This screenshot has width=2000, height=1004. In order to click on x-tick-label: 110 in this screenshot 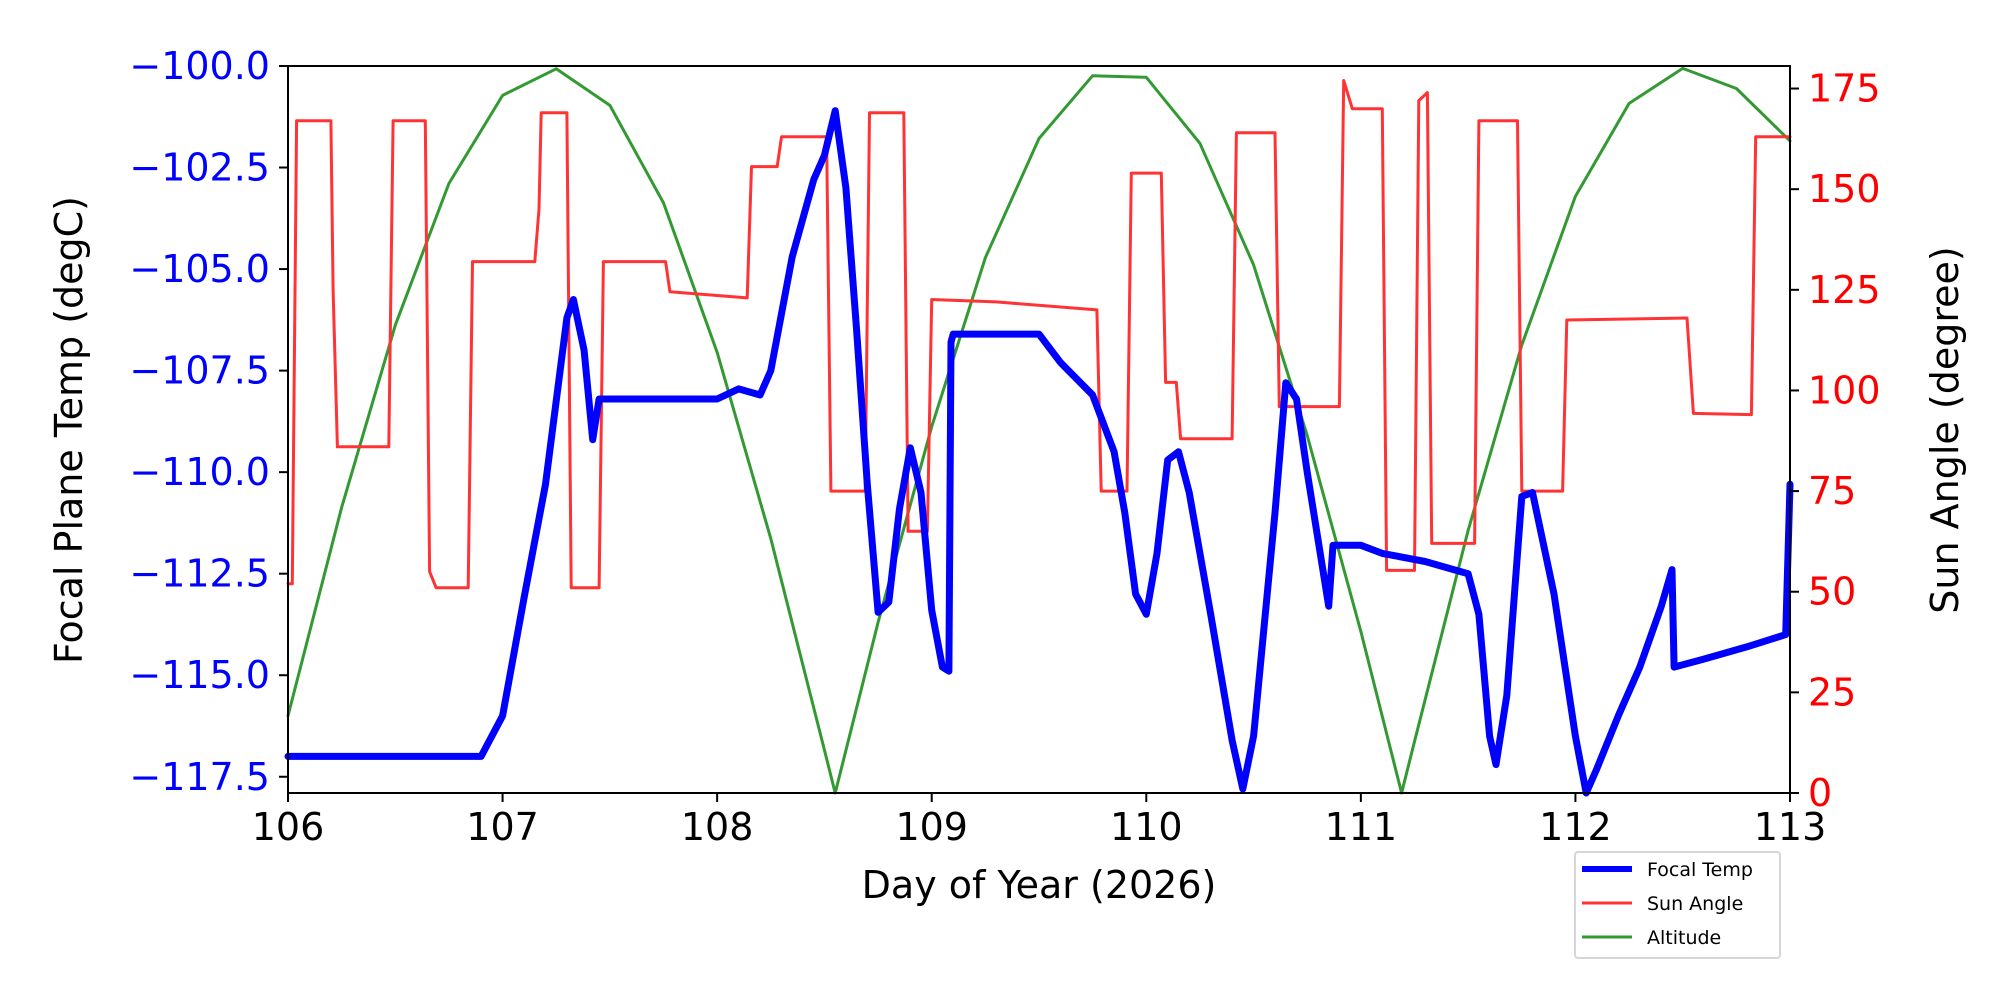, I will do `click(1146, 827)`.